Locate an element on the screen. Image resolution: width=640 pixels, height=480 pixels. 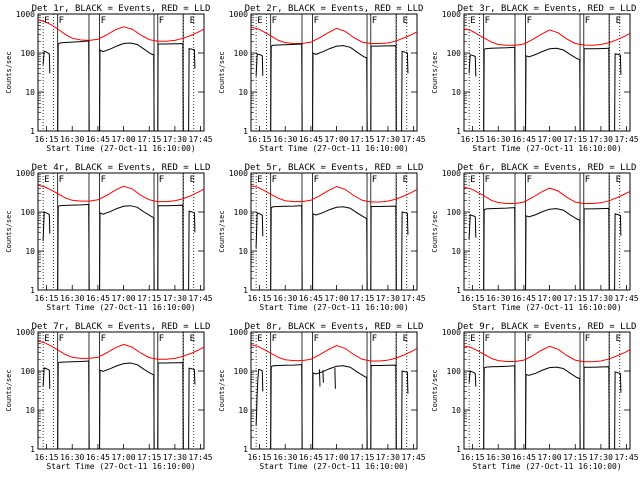
chart-title: Det 3r, BLACK = Events, RED = LLD is located at coordinates (547, 9).